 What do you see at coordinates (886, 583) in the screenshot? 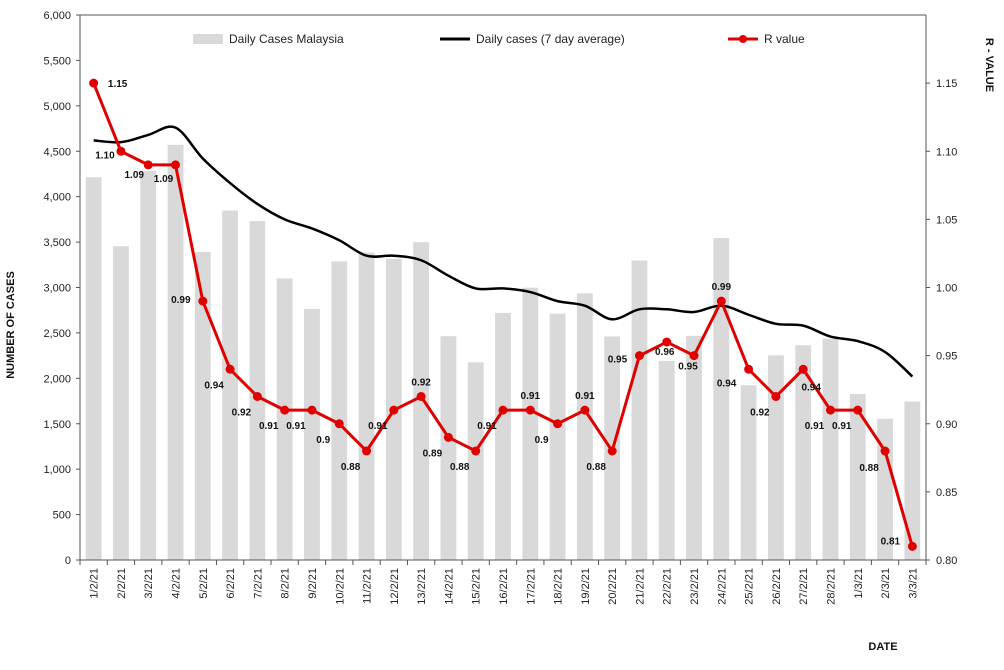
I see `x-tick-label: 2/3/21` at bounding box center [886, 583].